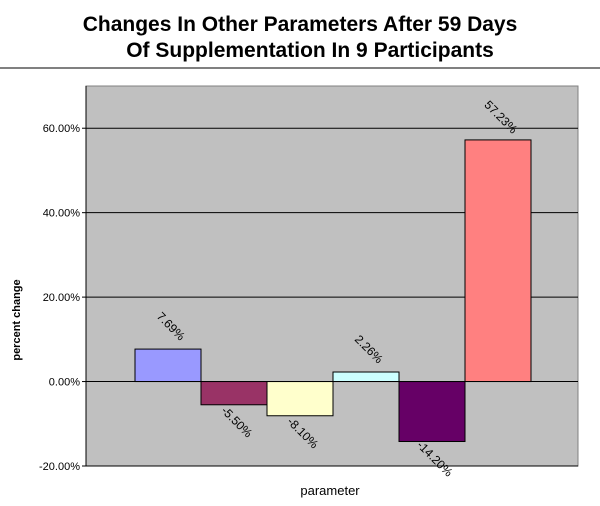 This screenshot has height=506, width=600. I want to click on chart-title-line-2: Of Supplementation In 9 Participants, so click(310, 50).